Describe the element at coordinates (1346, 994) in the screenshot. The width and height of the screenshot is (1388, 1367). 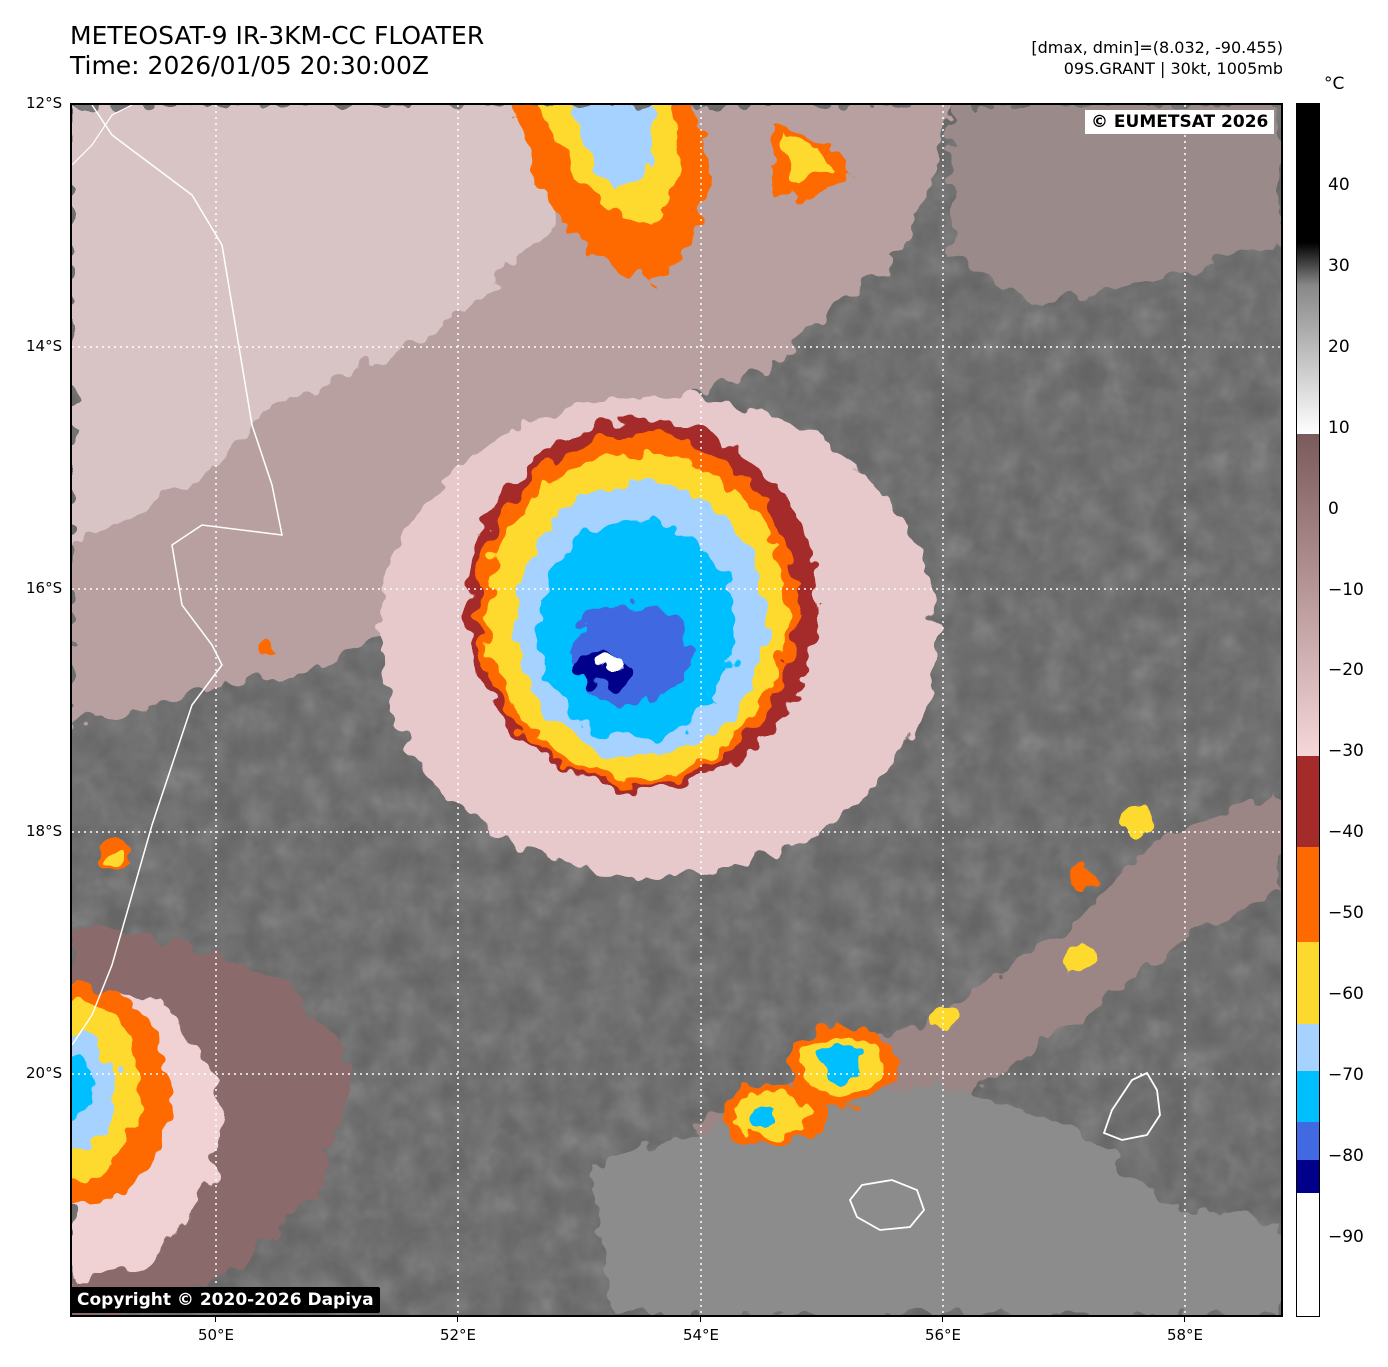
I see `colorbar-tick-minus60: −60` at that location.